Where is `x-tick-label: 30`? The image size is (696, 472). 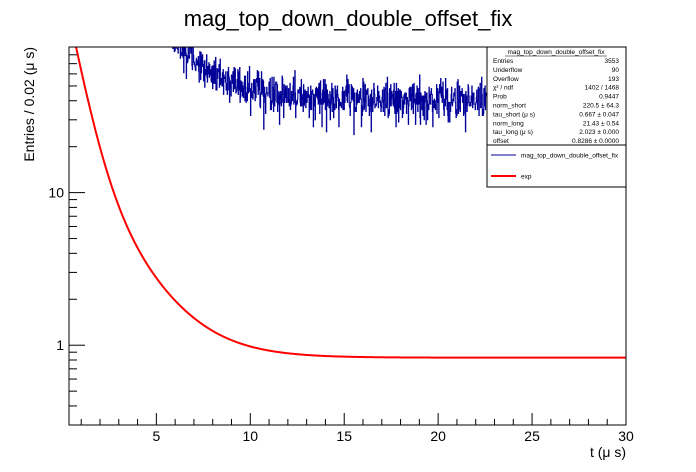 x-tick-label: 30 is located at coordinates (626, 436).